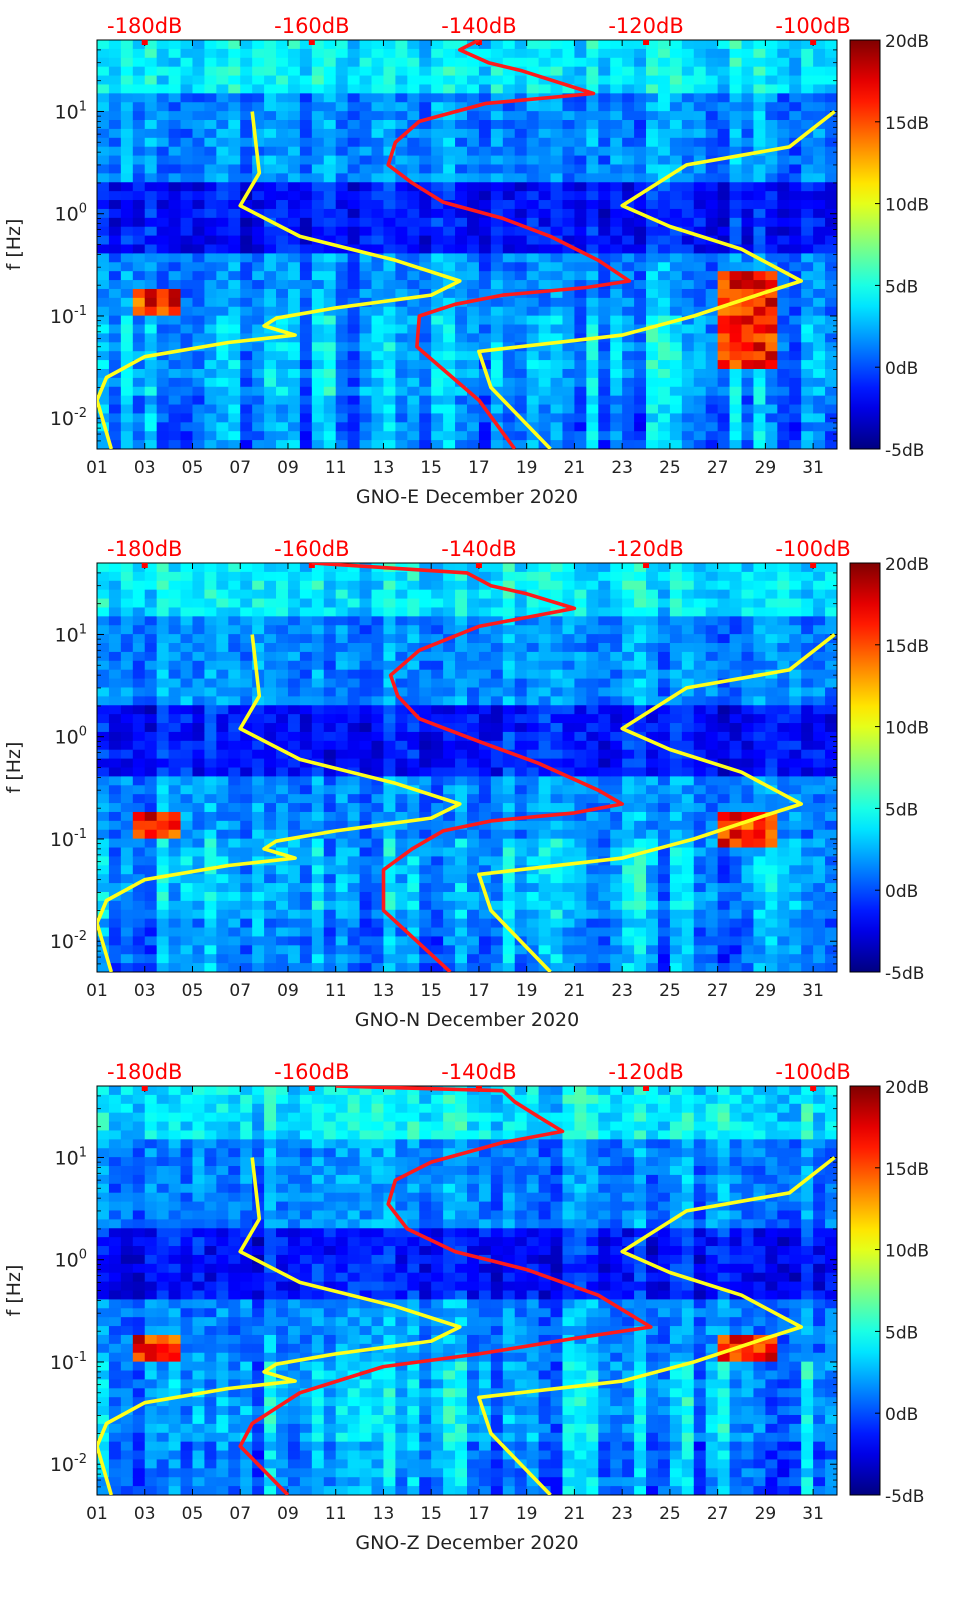 This screenshot has height=1599, width=962. I want to click on x-axis-label: GNO-E December 2020, so click(467, 497).